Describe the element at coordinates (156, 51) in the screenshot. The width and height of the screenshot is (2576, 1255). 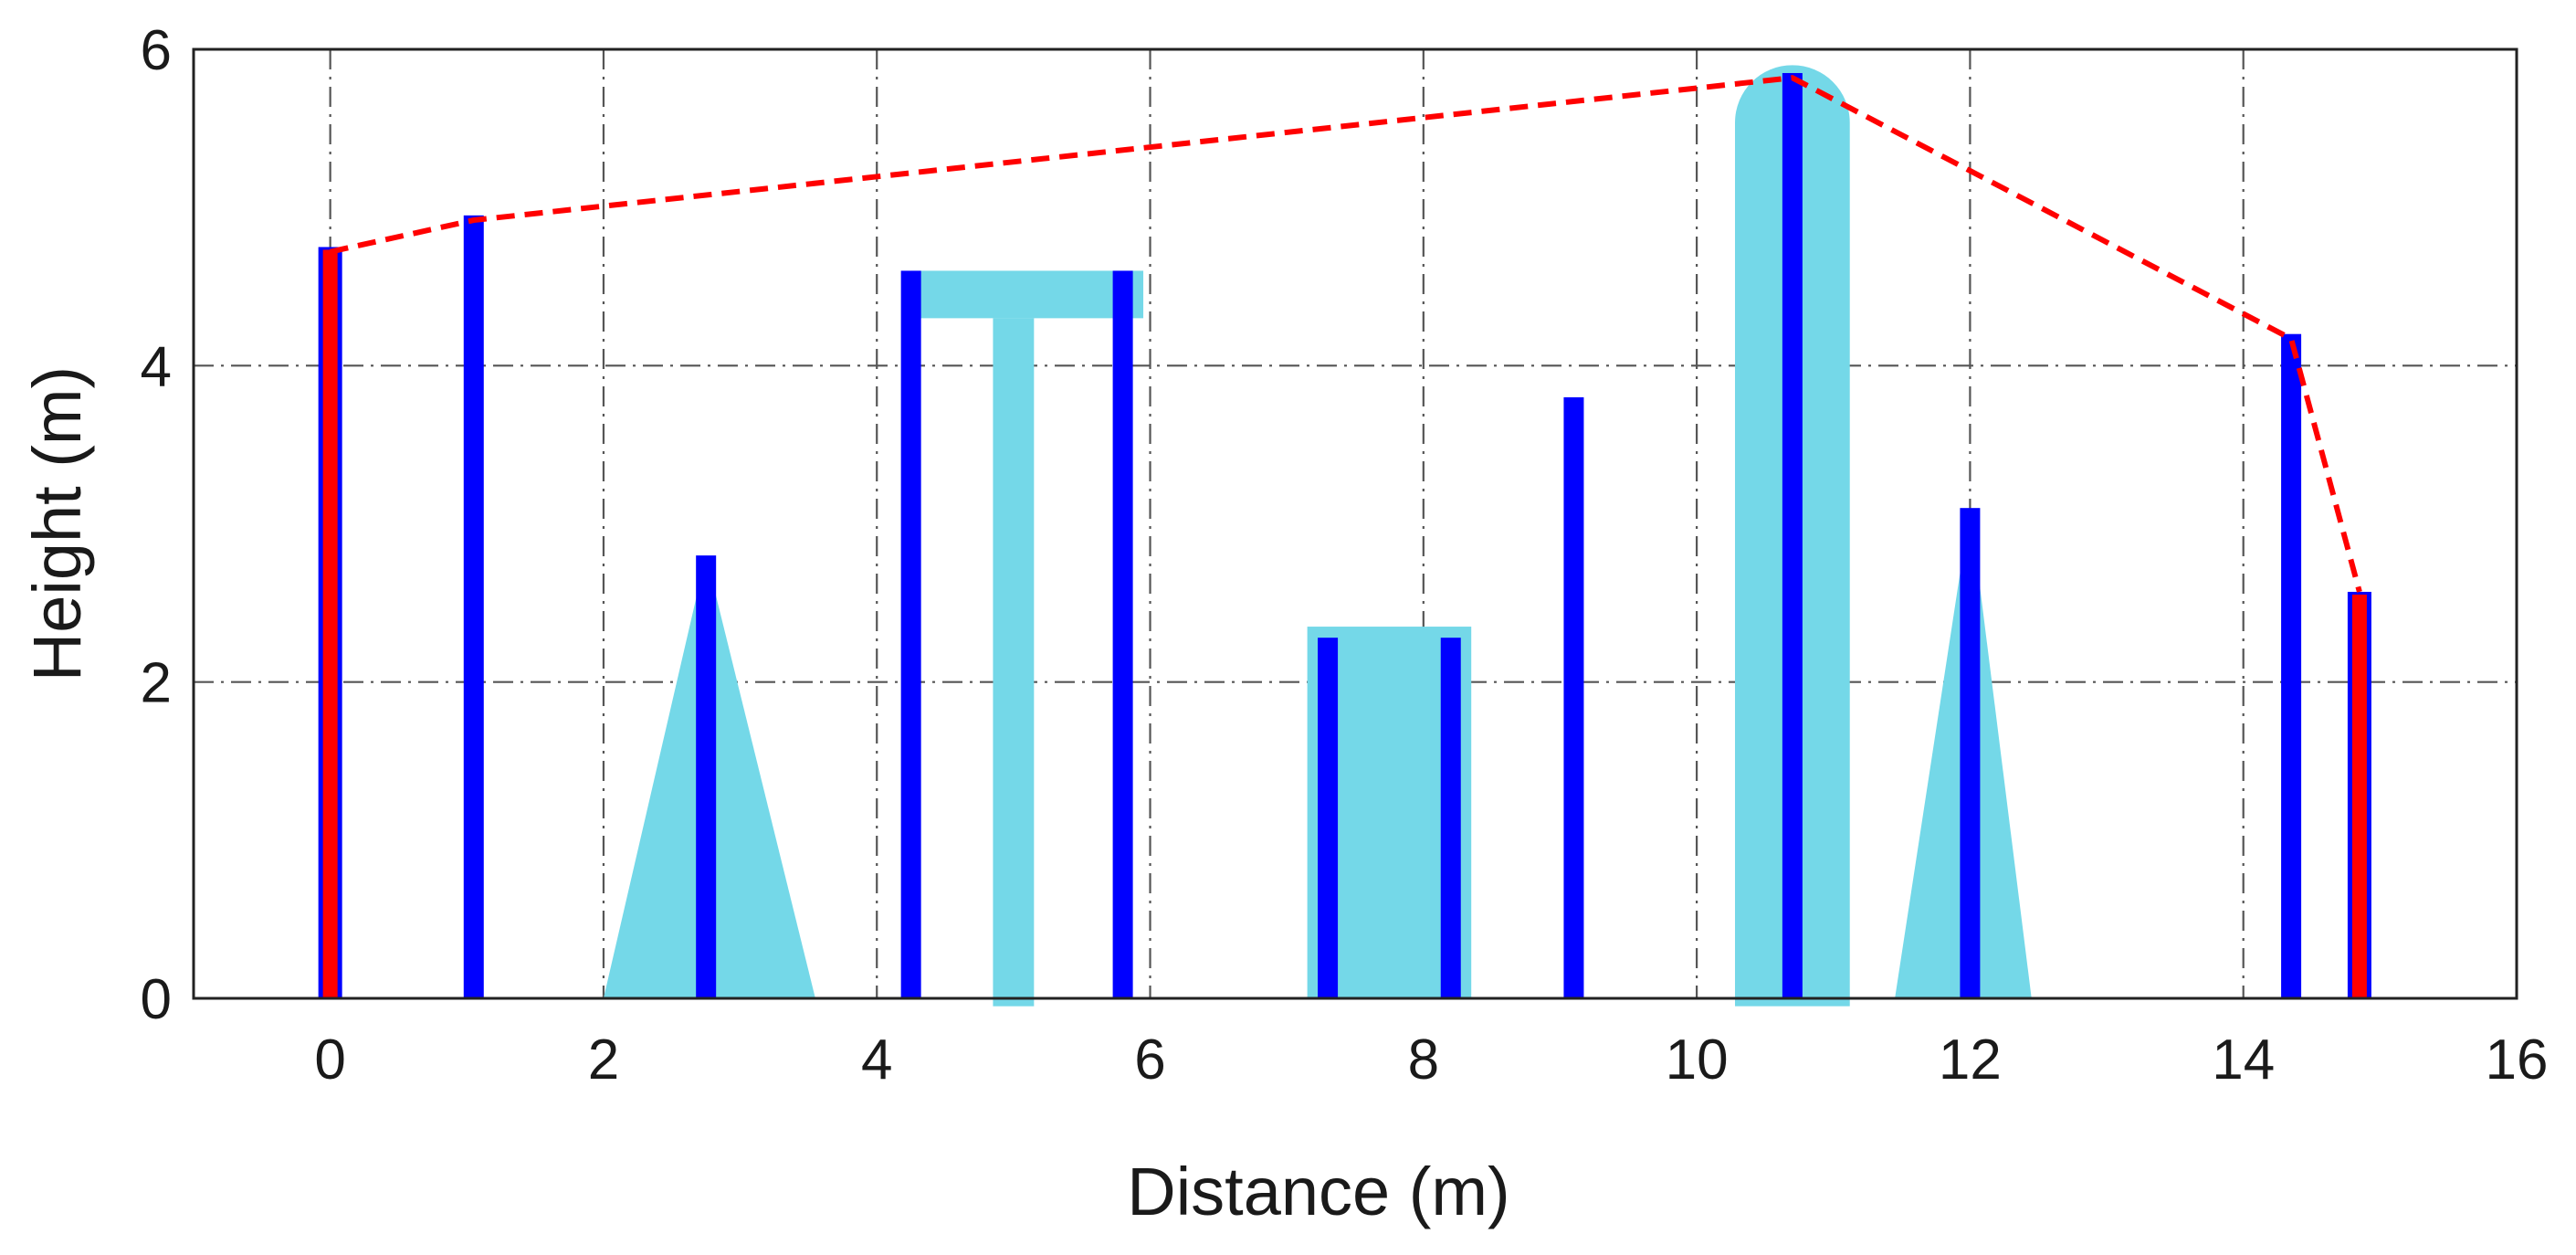
I see `y-tick-label: 6` at that location.